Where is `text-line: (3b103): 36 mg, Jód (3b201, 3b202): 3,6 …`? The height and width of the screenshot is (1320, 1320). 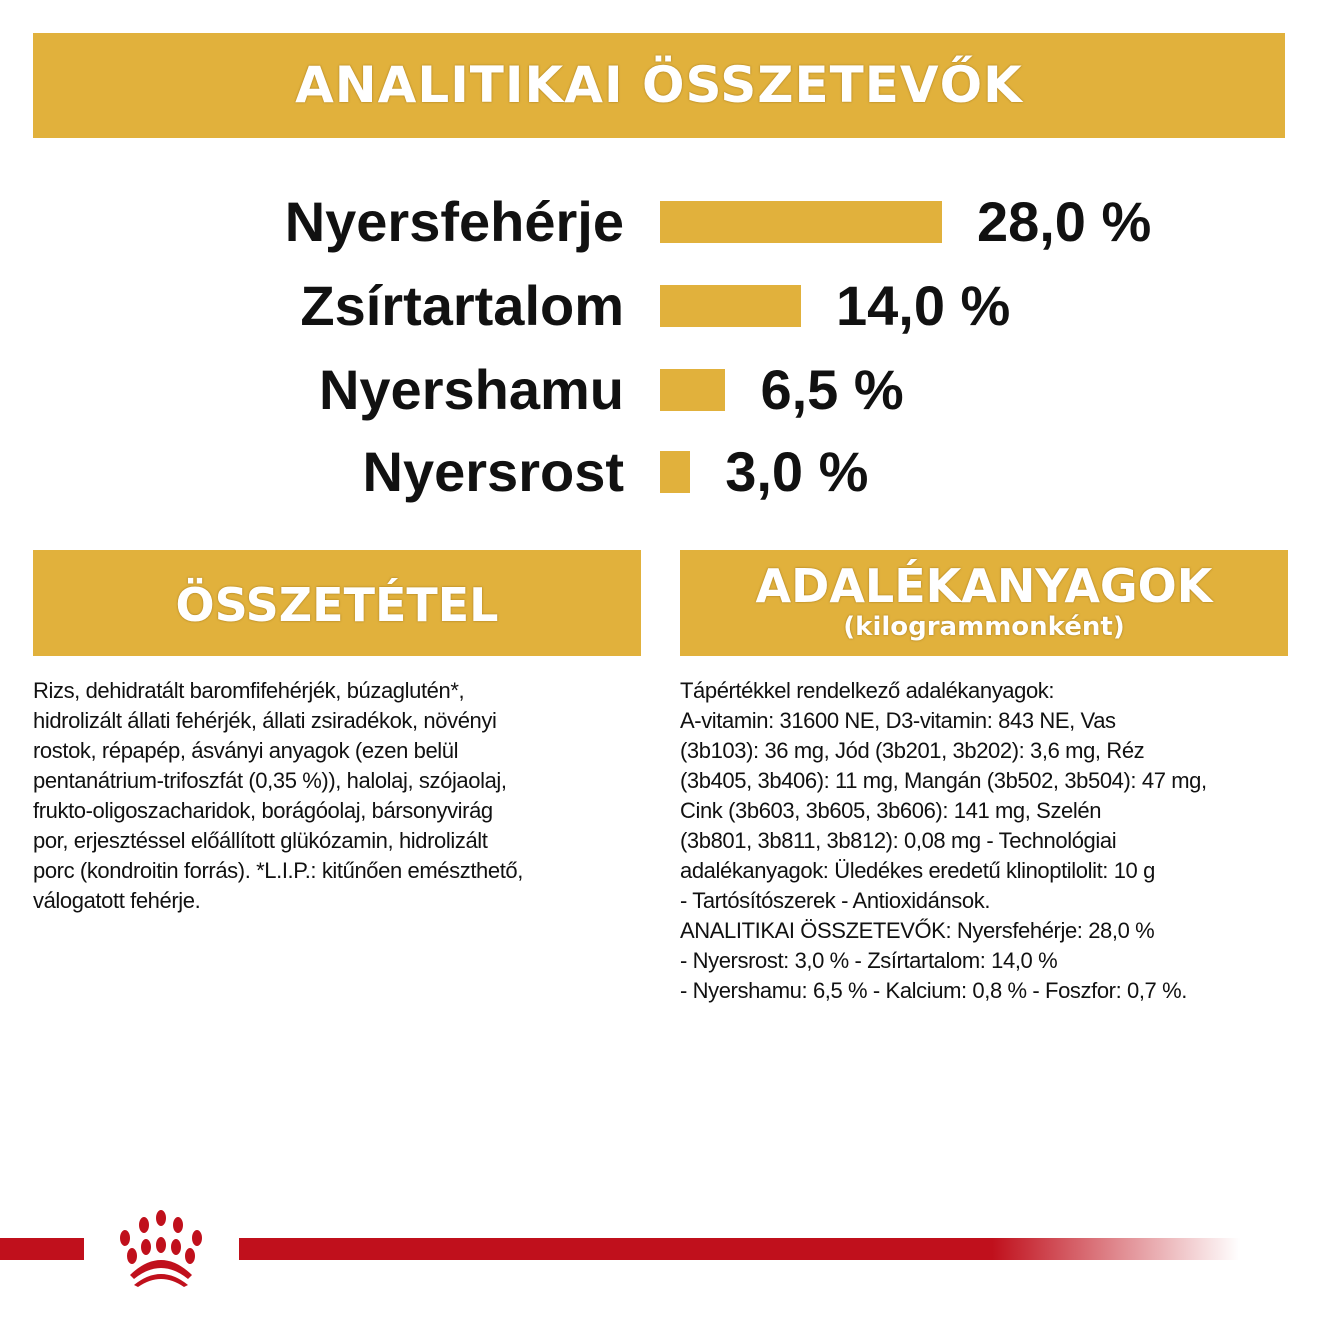
text-line: (3b103): 36 mg, Jód (3b201, 3b202): 3,6 … is located at coordinates (912, 750).